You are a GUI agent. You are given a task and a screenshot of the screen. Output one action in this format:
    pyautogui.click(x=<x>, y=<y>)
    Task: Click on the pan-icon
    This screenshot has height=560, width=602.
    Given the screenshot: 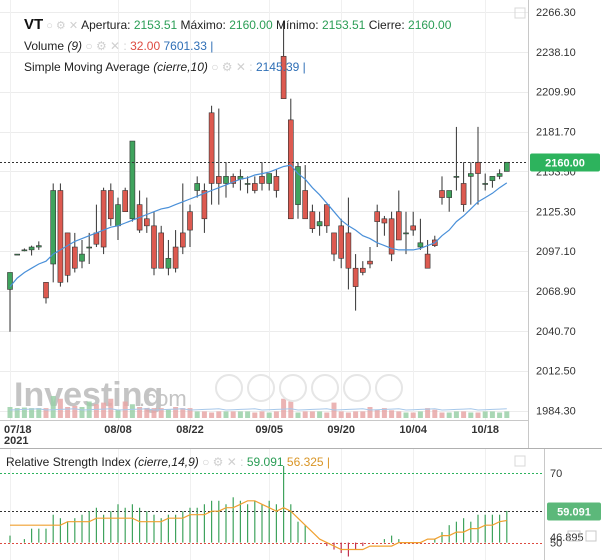 What is the action you would take?
    pyautogui.click(x=357, y=388)
    